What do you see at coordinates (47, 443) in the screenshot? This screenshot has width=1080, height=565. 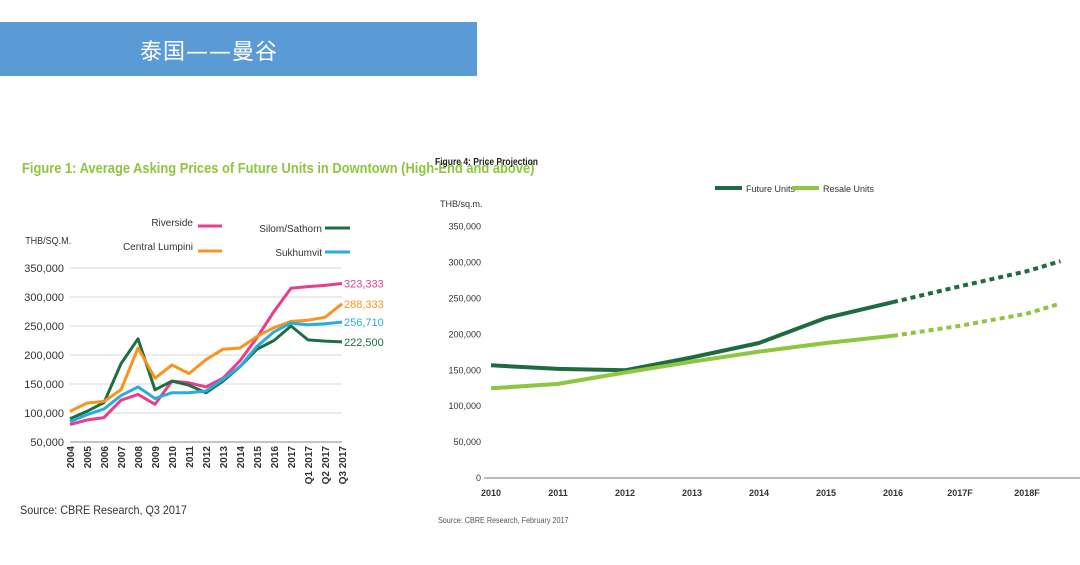 I see `chart1-ytick: 50,000` at bounding box center [47, 443].